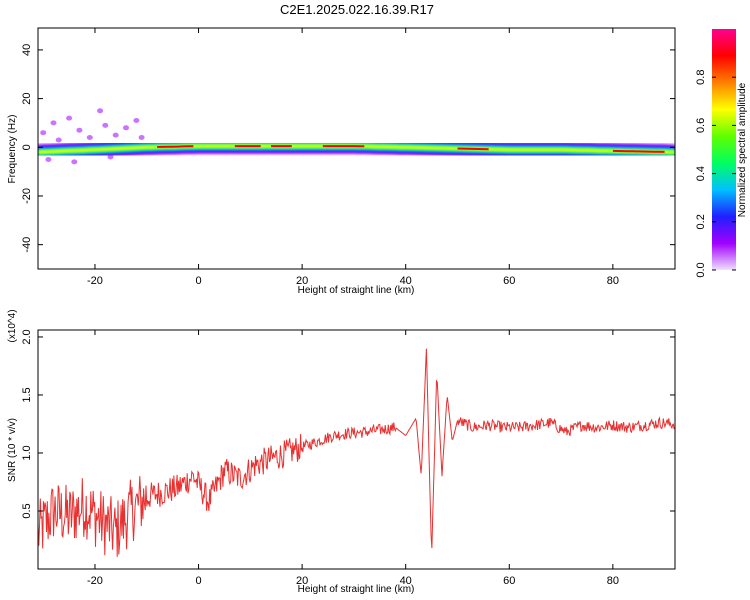  What do you see at coordinates (613, 281) in the screenshot?
I see `spectrogram-x-tick-label: 80` at bounding box center [613, 281].